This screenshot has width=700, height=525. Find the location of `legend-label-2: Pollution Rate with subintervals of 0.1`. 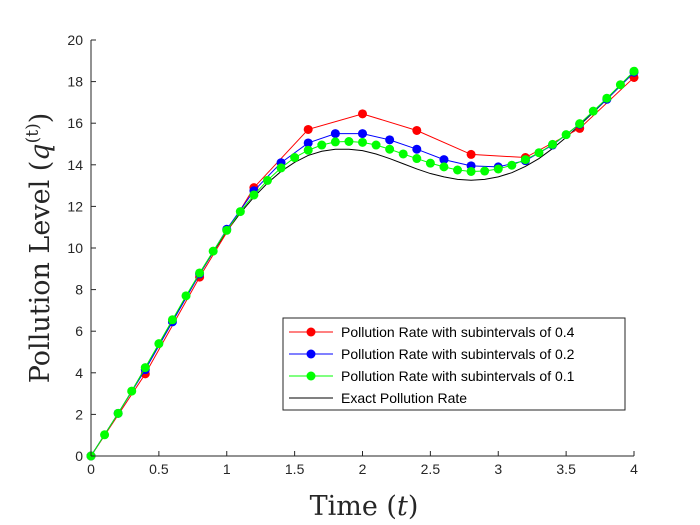

legend-label-2: Pollution Rate with subintervals of 0.1 is located at coordinates (458, 376).